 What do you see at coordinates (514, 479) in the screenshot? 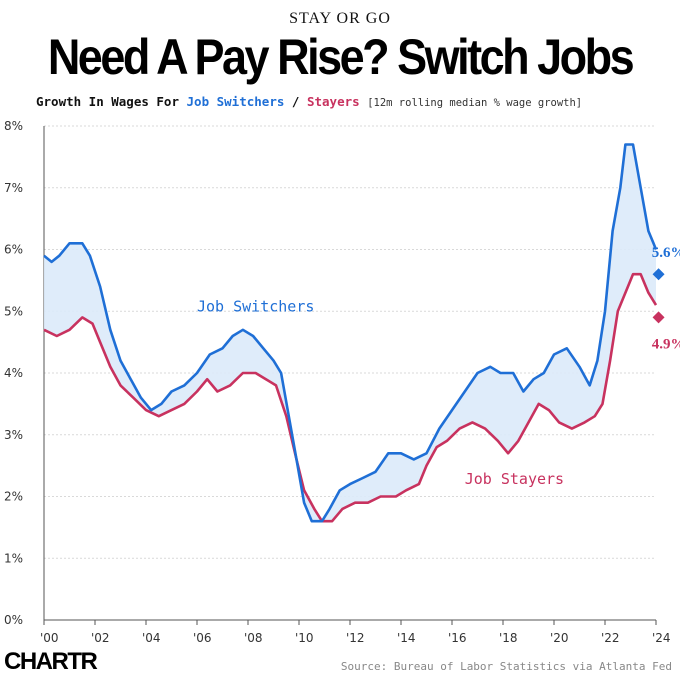
I see `stayers-series-label: Job Stayers` at bounding box center [514, 479].